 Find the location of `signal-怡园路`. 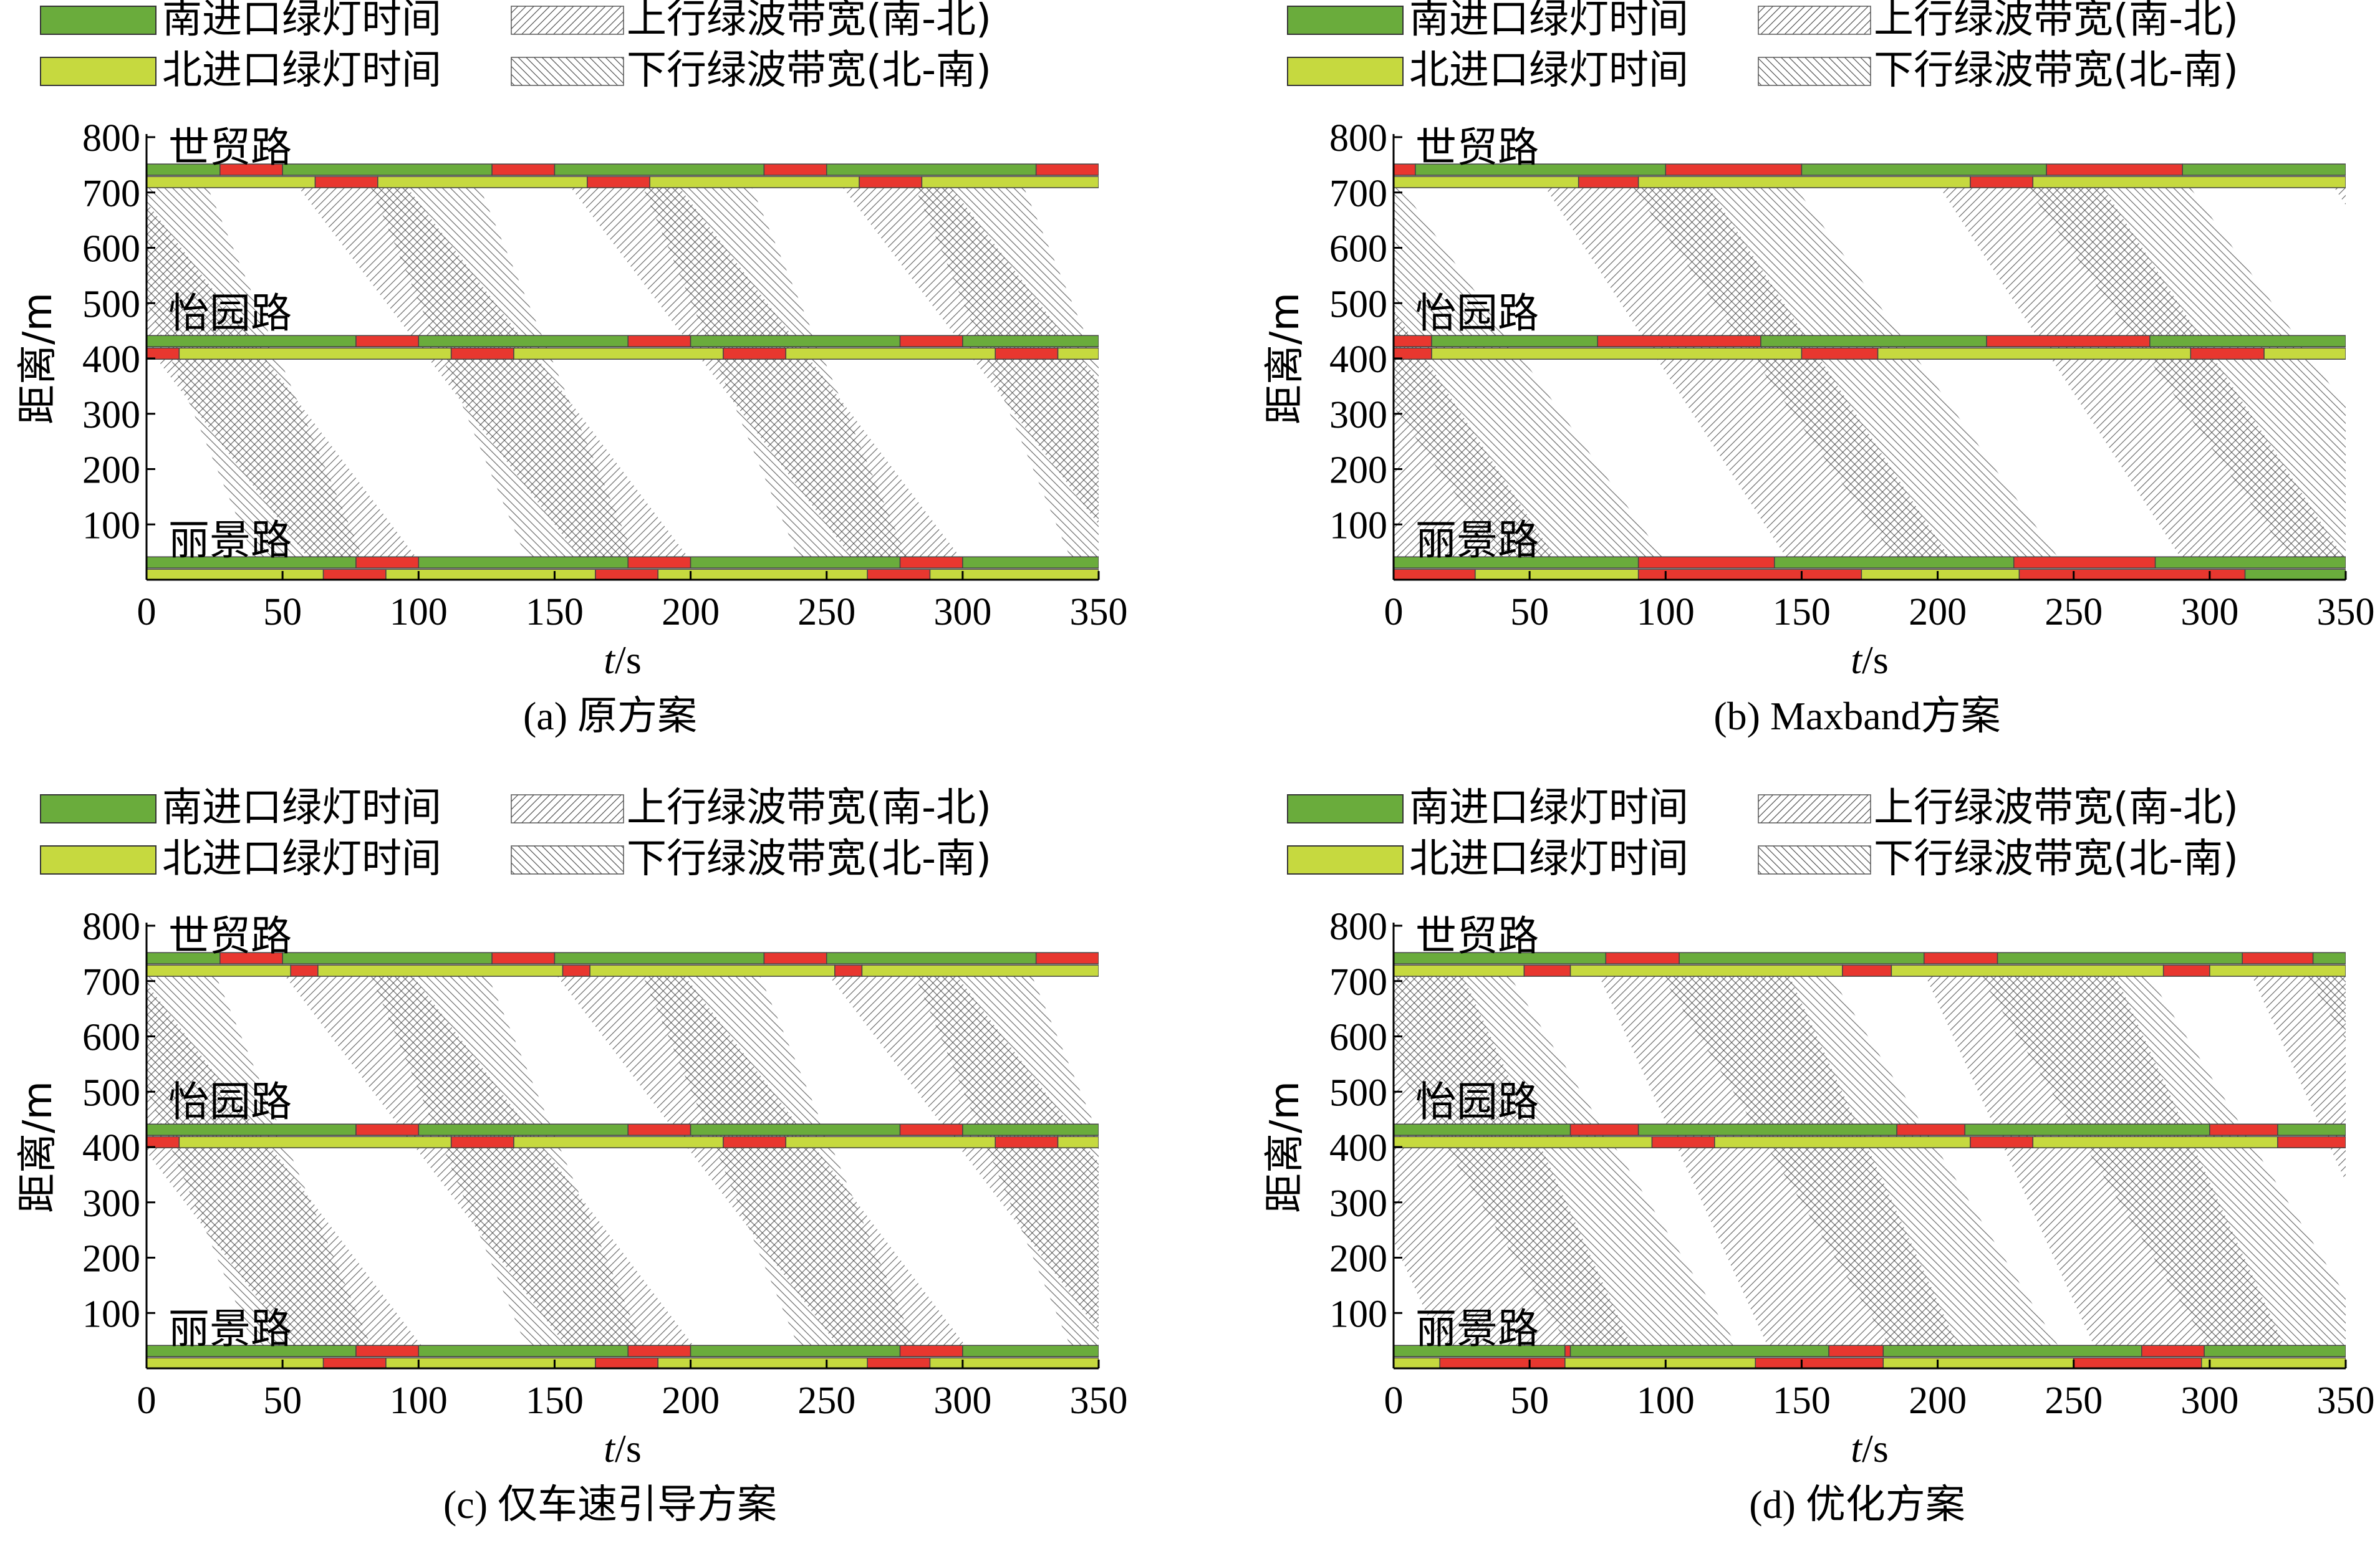

signal-怡园路 is located at coordinates (623, 1135).